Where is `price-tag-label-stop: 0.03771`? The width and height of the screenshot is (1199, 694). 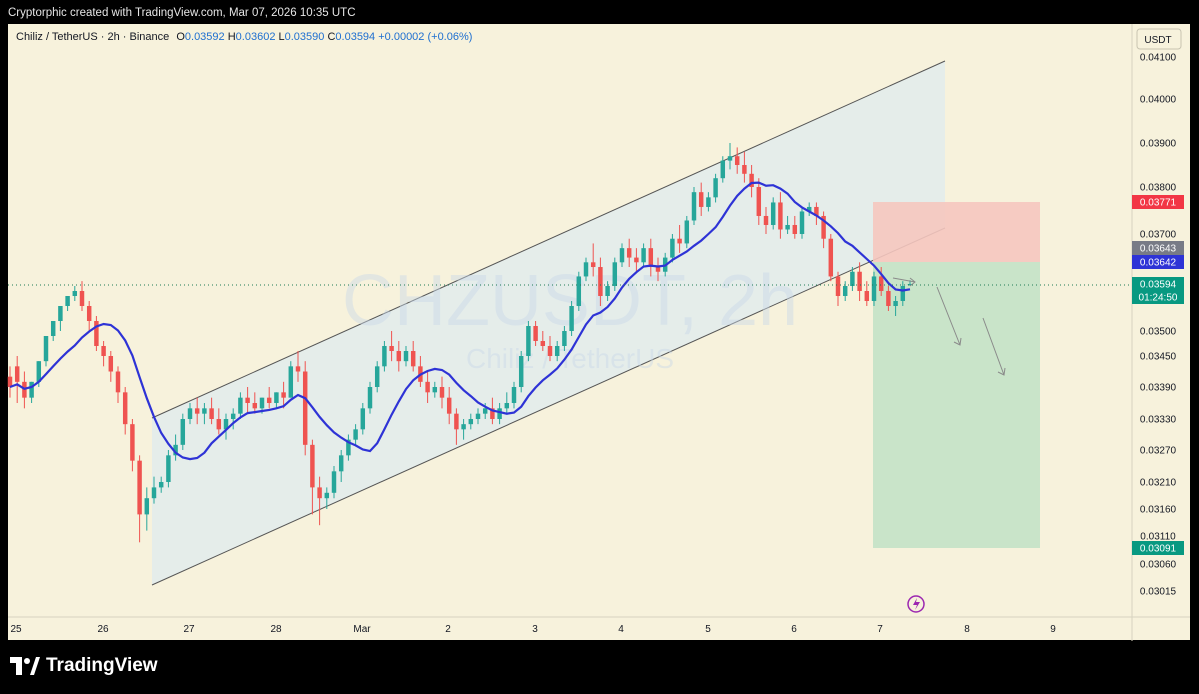
price-tag-label-stop: 0.03771 is located at coordinates (1158, 203).